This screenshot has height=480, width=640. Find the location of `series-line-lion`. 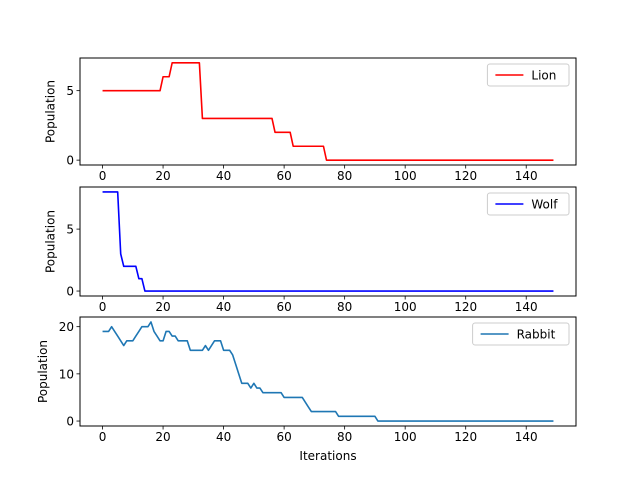

series-line-lion is located at coordinates (328, 111).